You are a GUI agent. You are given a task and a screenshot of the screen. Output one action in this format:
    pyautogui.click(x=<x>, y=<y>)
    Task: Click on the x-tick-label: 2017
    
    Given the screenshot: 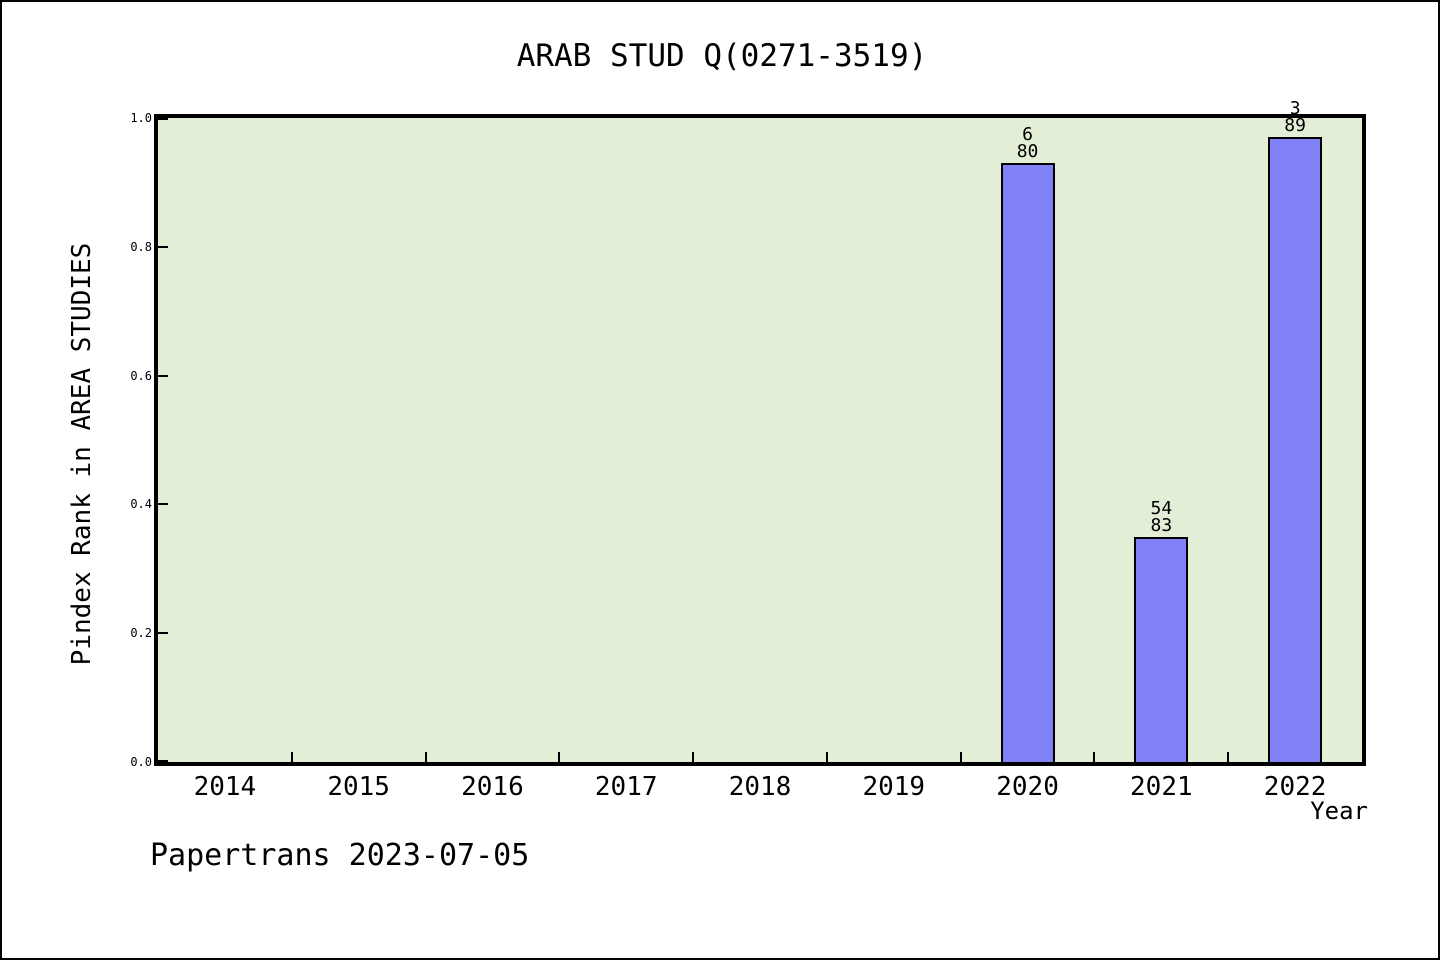 What is the action you would take?
    pyautogui.click(x=626, y=787)
    